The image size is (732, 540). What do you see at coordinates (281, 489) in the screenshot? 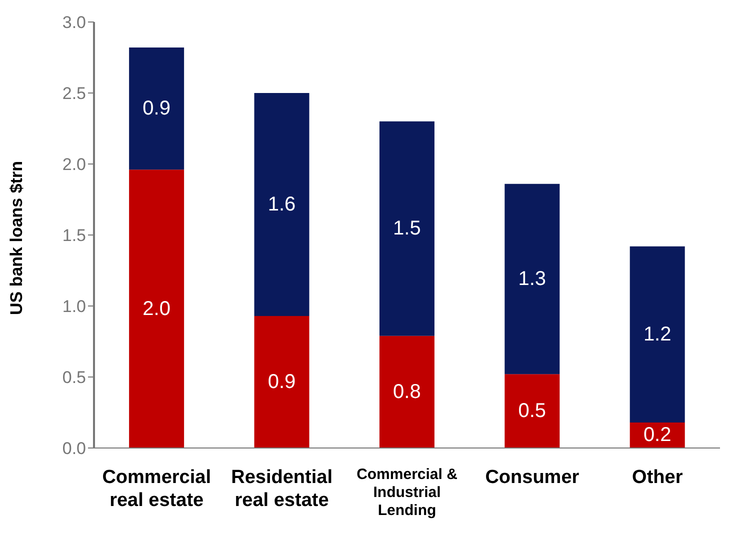
I see `x-tick-label: Residential real estate` at bounding box center [281, 489].